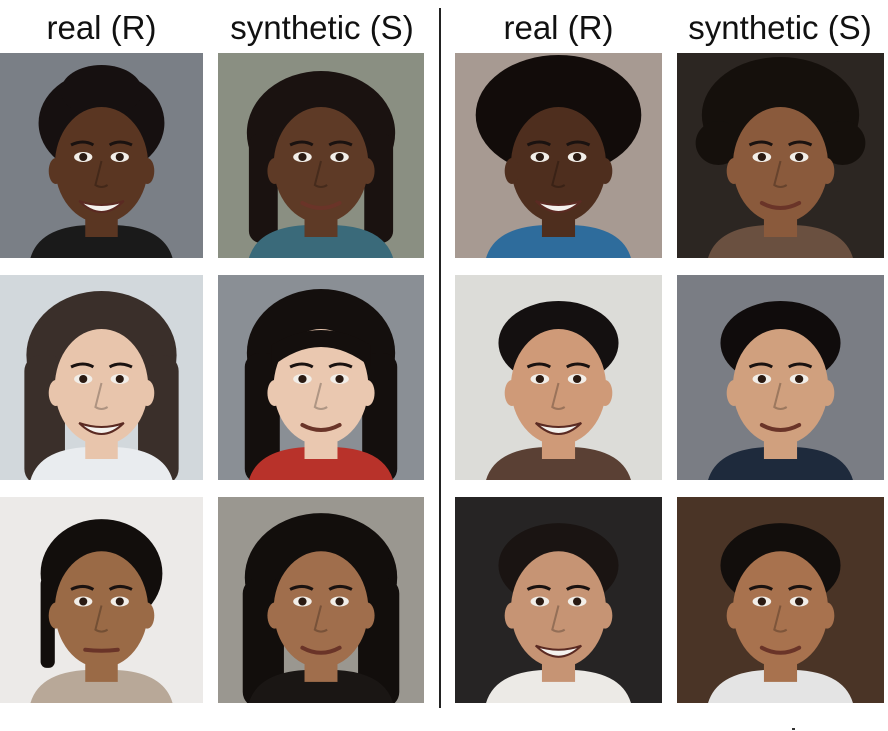  Describe the element at coordinates (558, 377) in the screenshot. I see `photo-right-real-row2` at that location.